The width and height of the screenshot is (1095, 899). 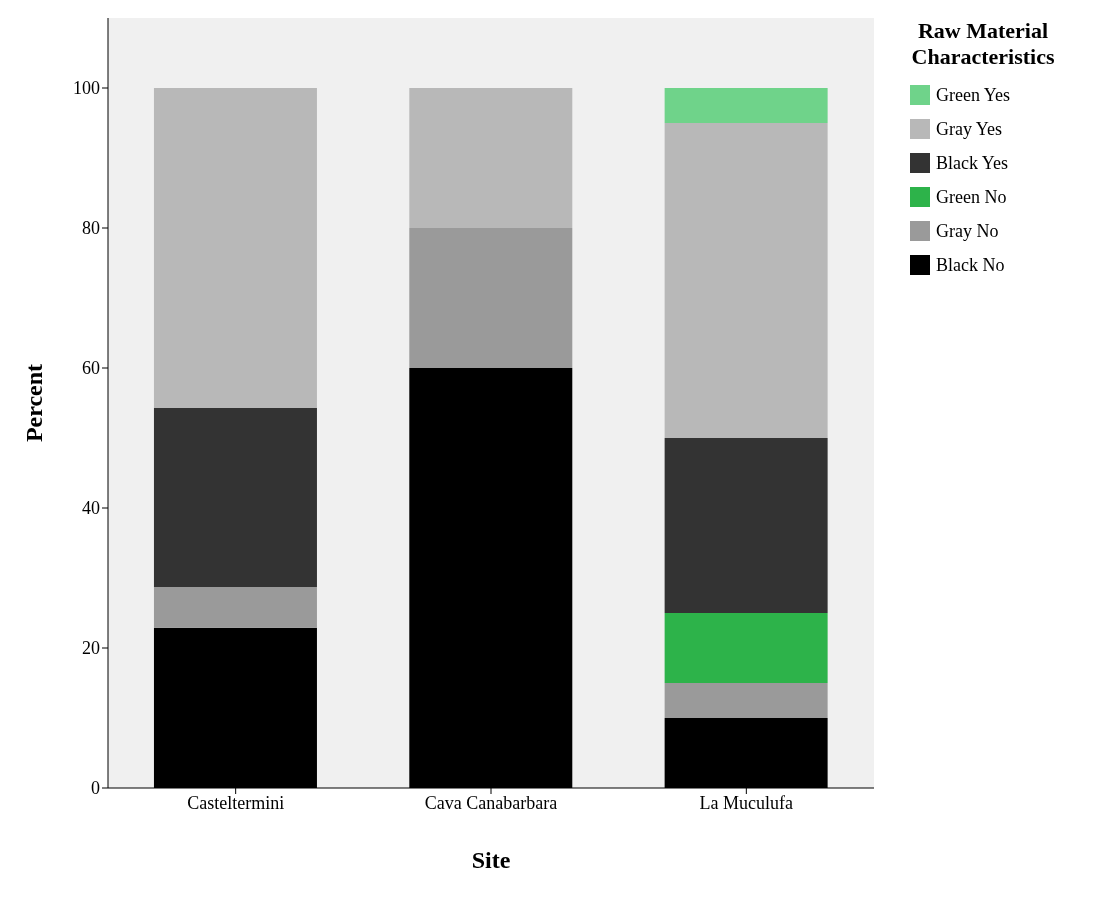 I want to click on y-tick-label: 20, so click(x=91, y=648).